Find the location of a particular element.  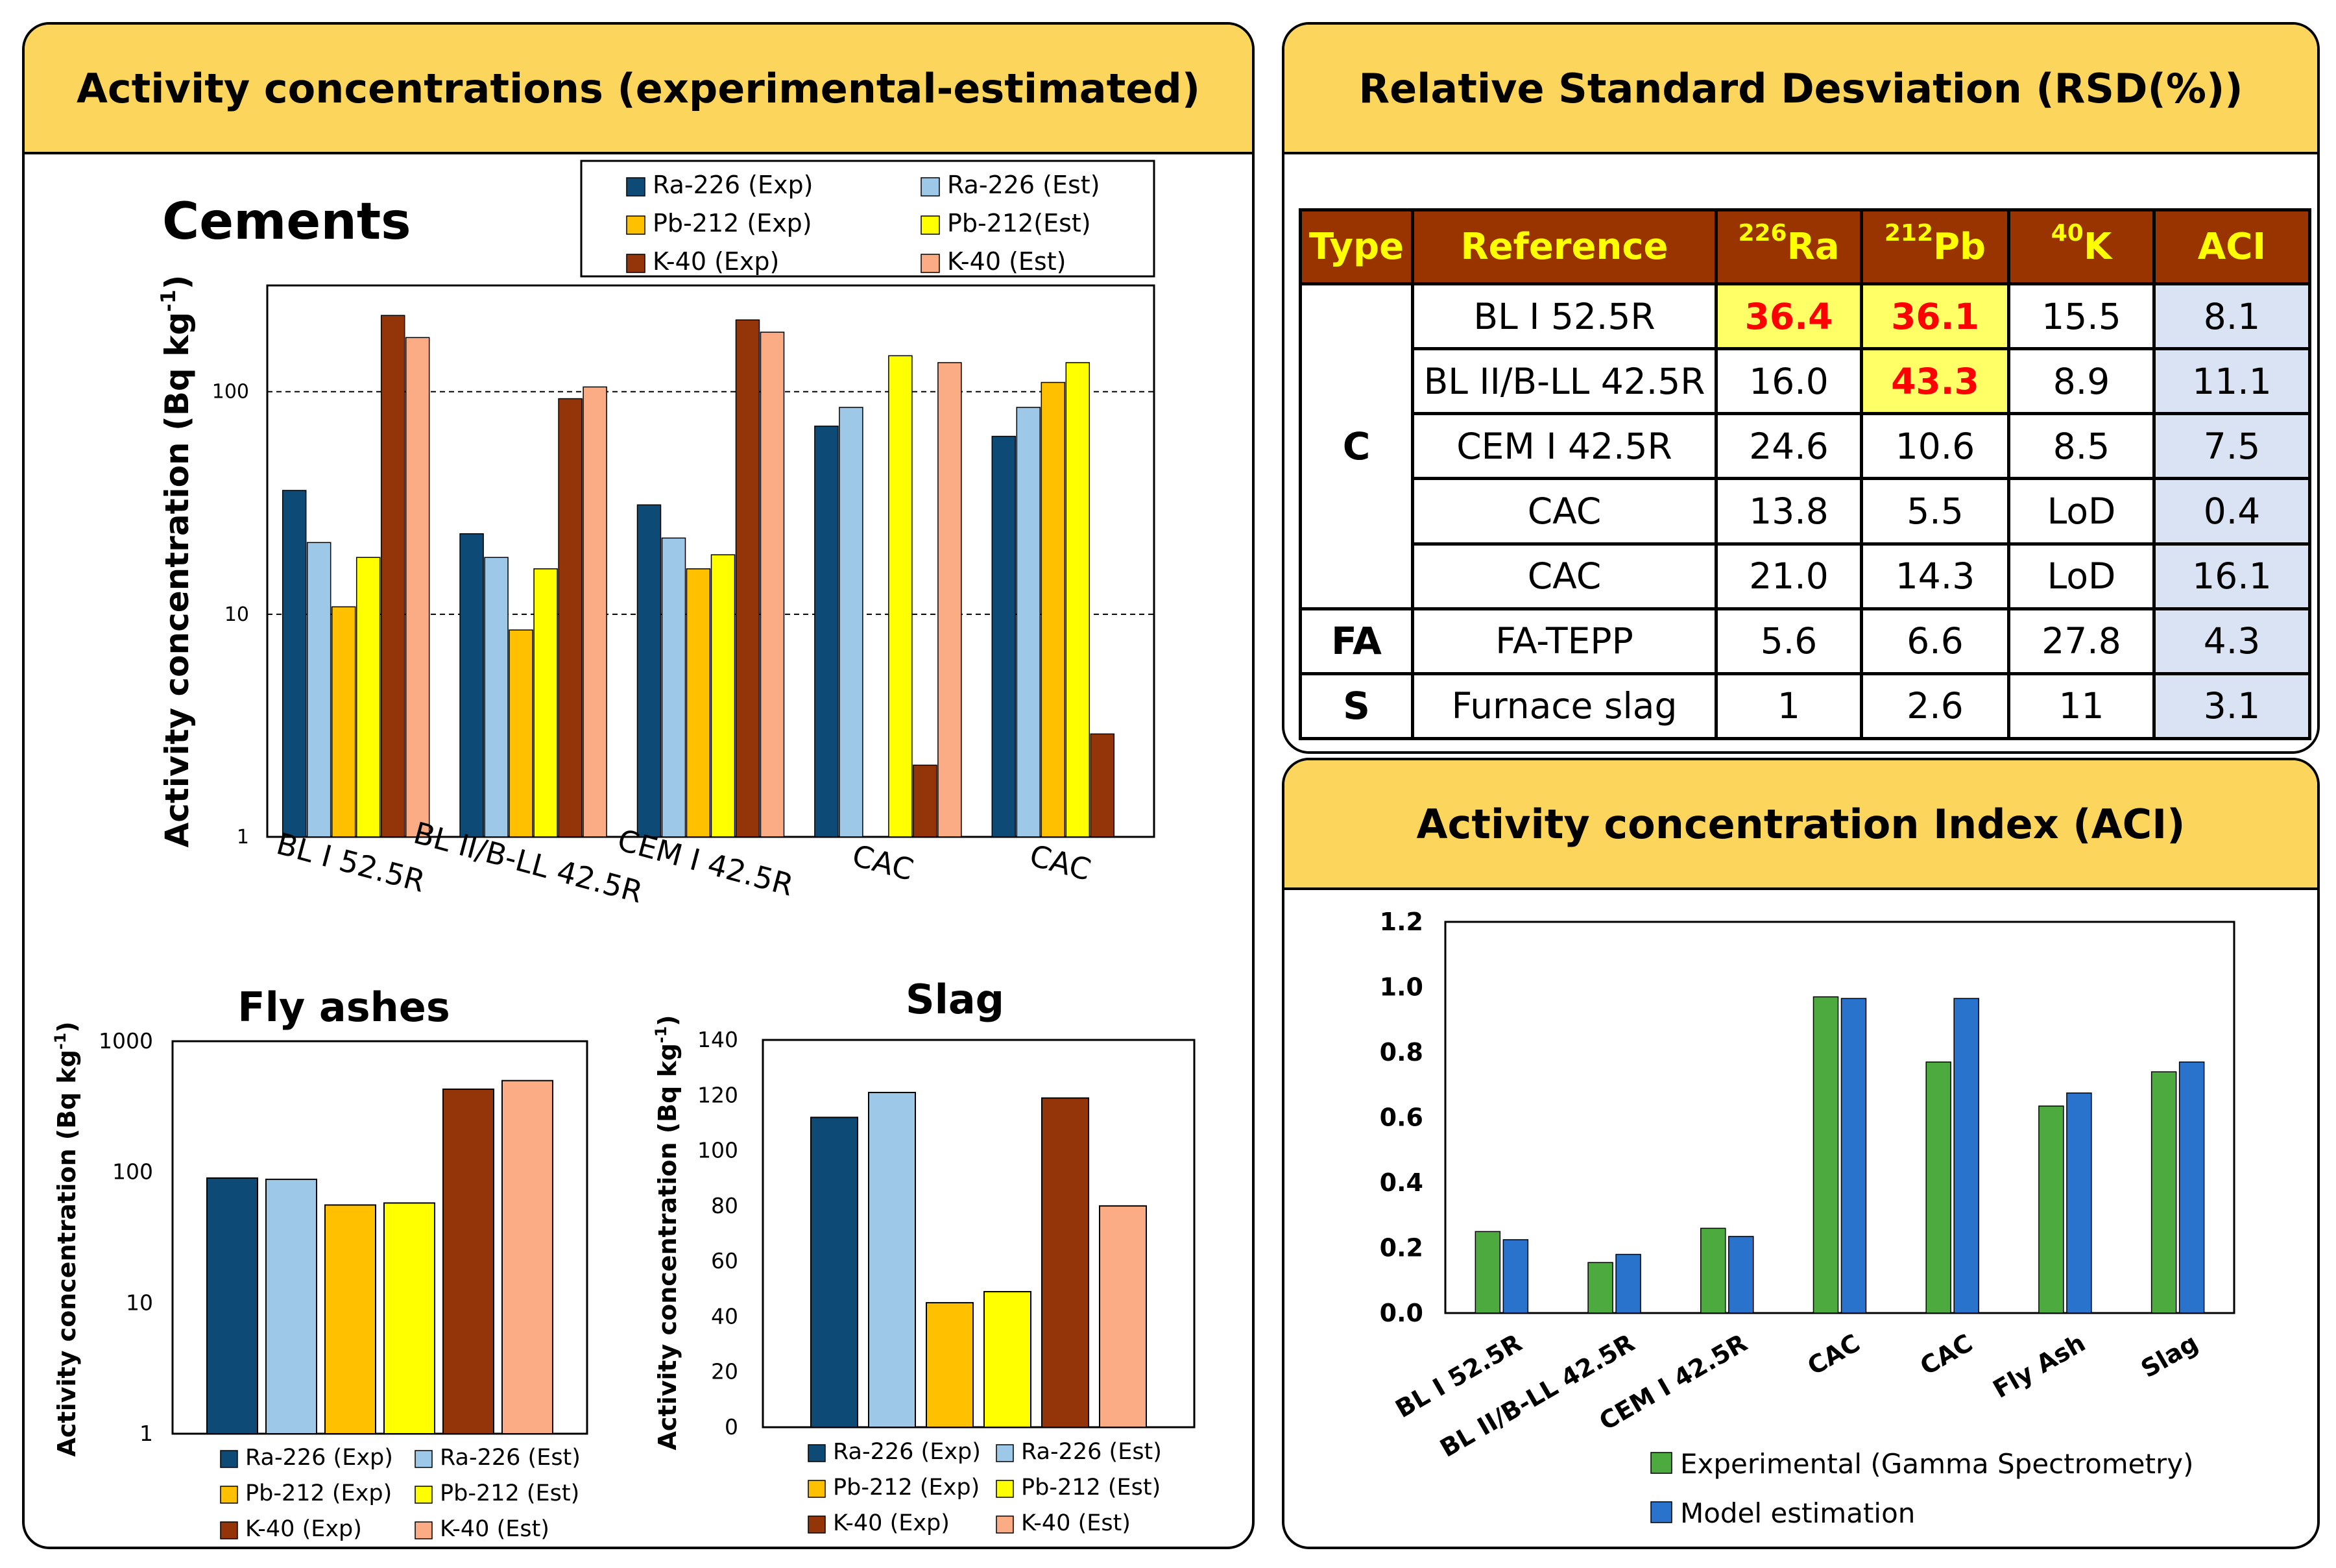

cements-title: Cements is located at coordinates (286, 222).